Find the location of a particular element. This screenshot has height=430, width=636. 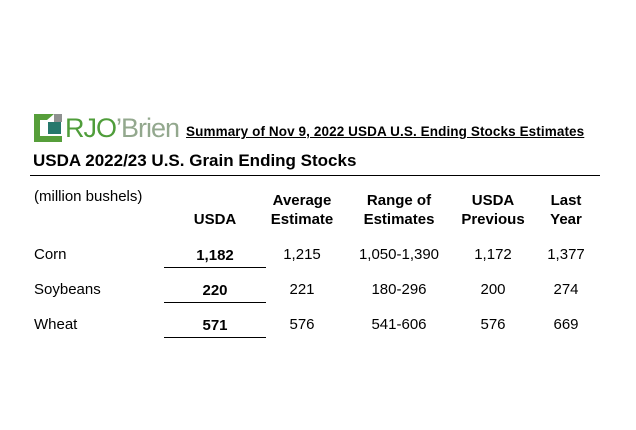

usda-estimate-cell: 571 is located at coordinates (215, 320).